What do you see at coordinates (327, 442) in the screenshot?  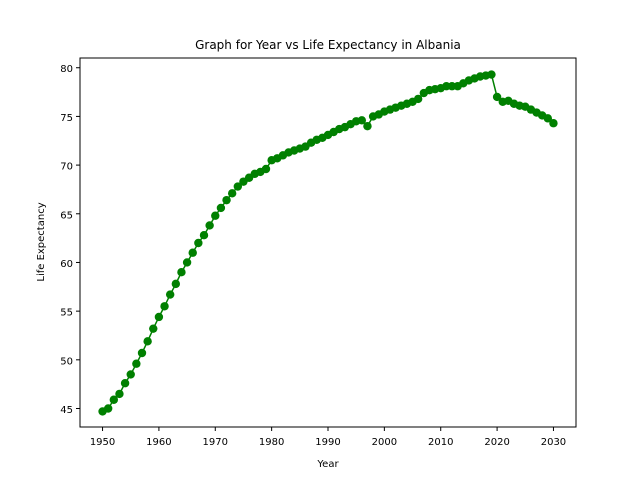 I see `x-tick-label: 1990` at bounding box center [327, 442].